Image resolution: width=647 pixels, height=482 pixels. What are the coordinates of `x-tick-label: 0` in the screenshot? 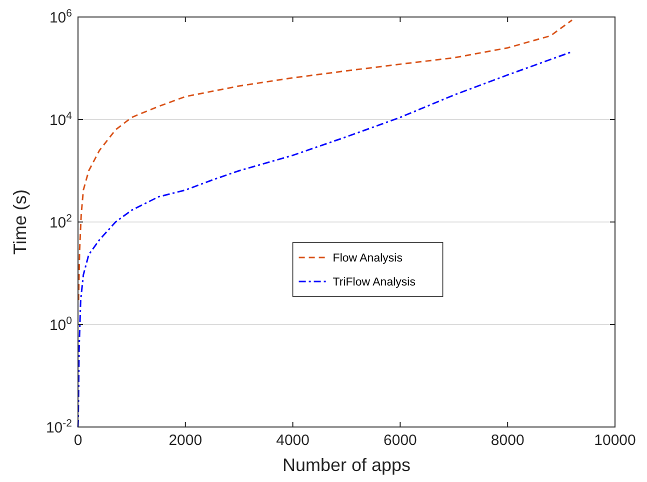 It's located at (78, 440).